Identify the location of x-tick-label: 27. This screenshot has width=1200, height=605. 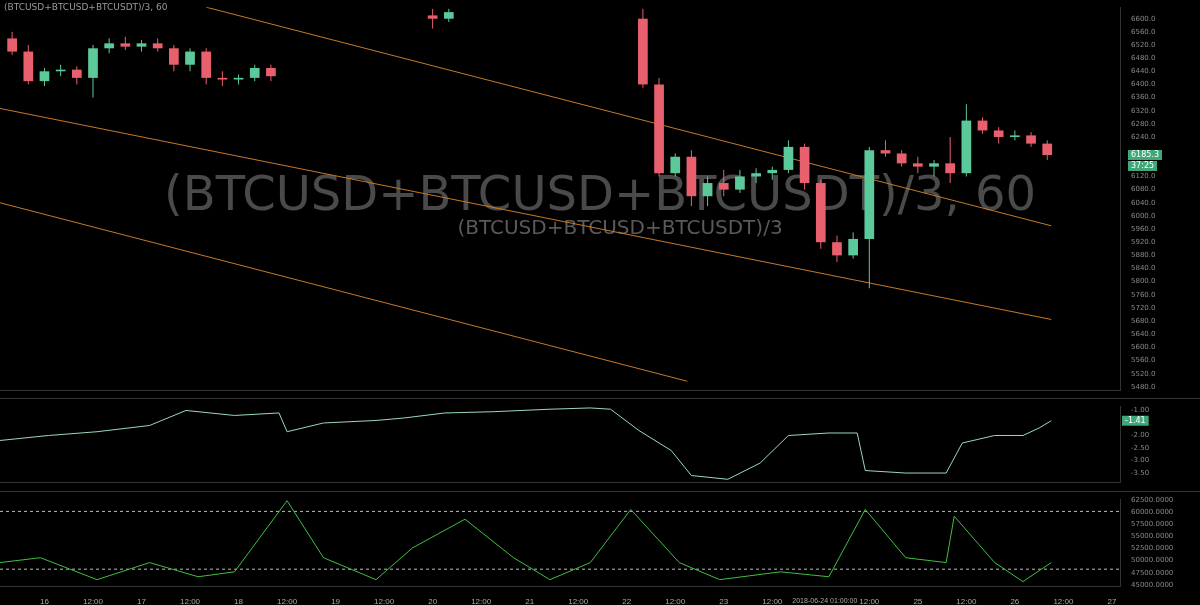
(1112, 601).